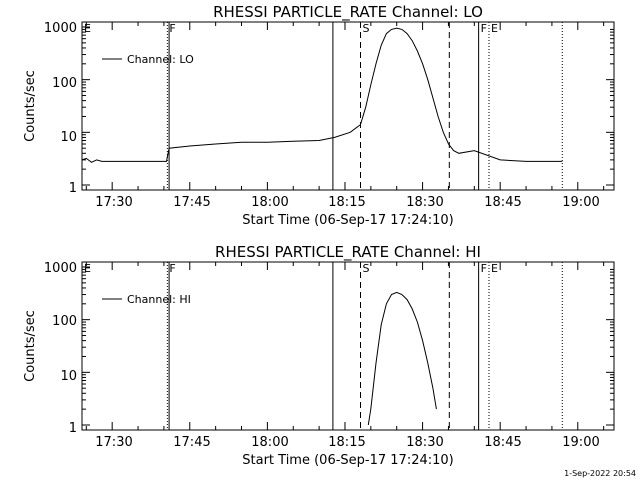 This screenshot has height=480, width=640. I want to click on lo-x-tick-label: 17:30, so click(113, 202).